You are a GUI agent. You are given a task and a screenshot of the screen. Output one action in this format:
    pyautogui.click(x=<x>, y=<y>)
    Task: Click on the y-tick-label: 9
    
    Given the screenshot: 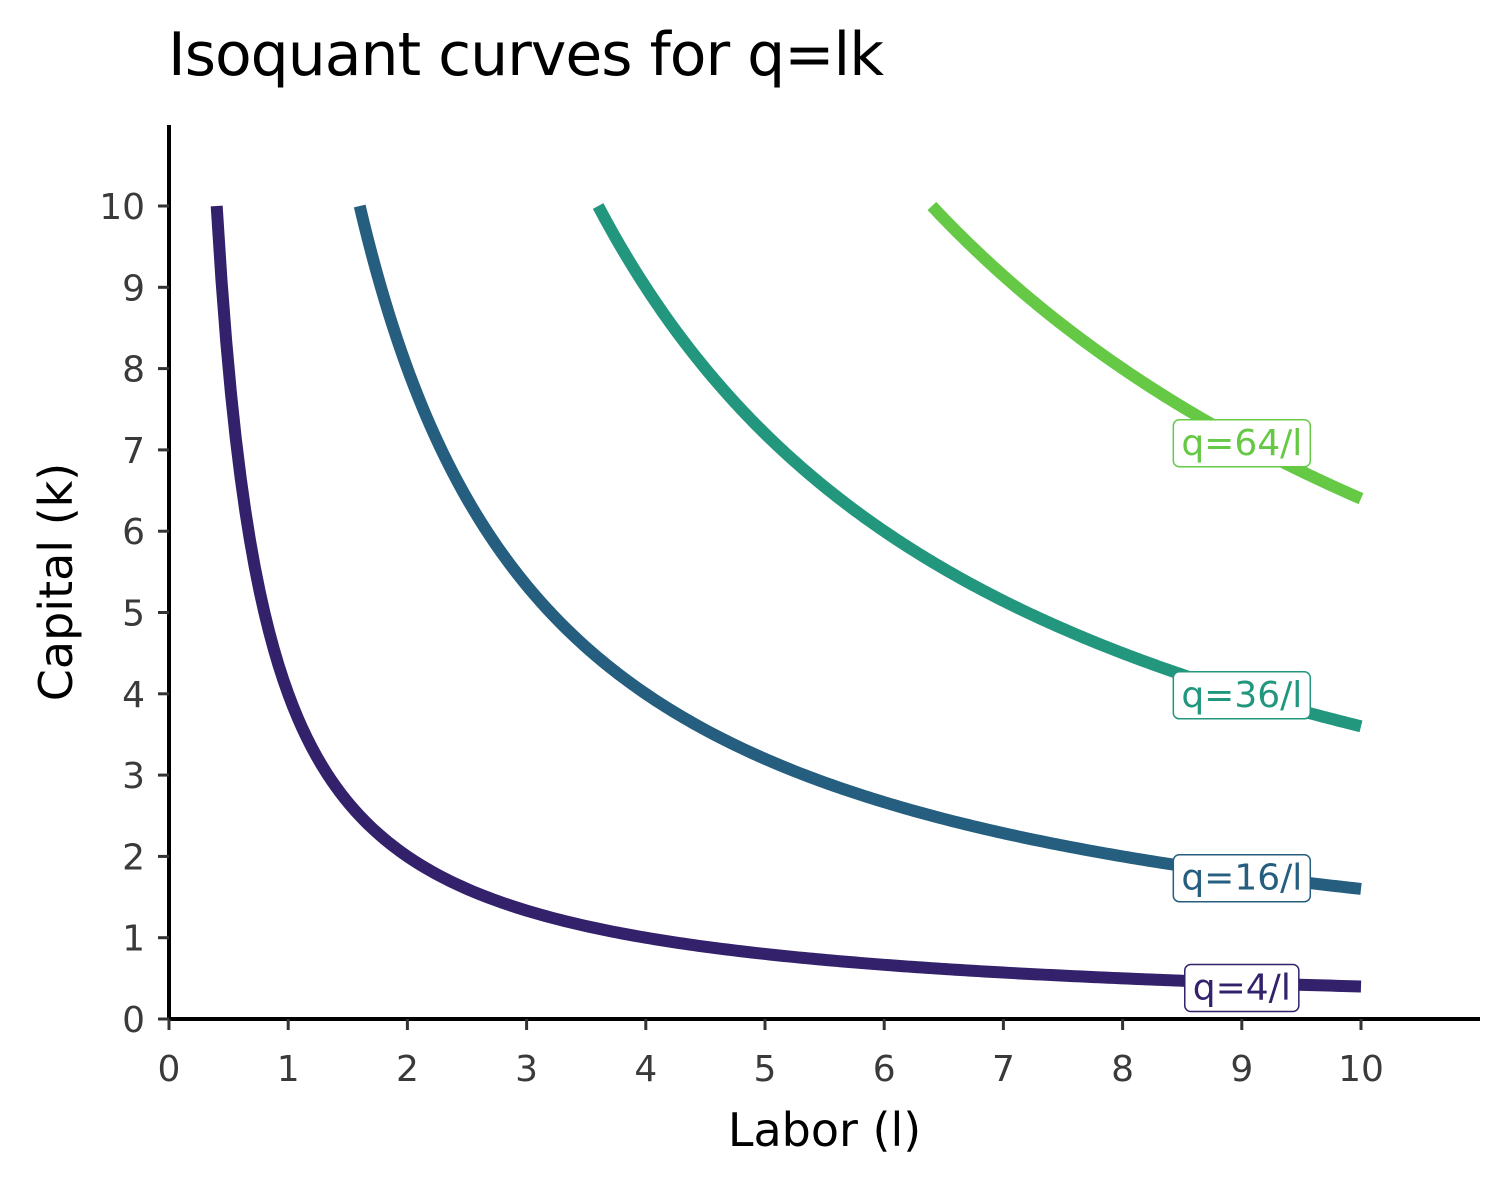 What is the action you would take?
    pyautogui.click(x=133, y=288)
    